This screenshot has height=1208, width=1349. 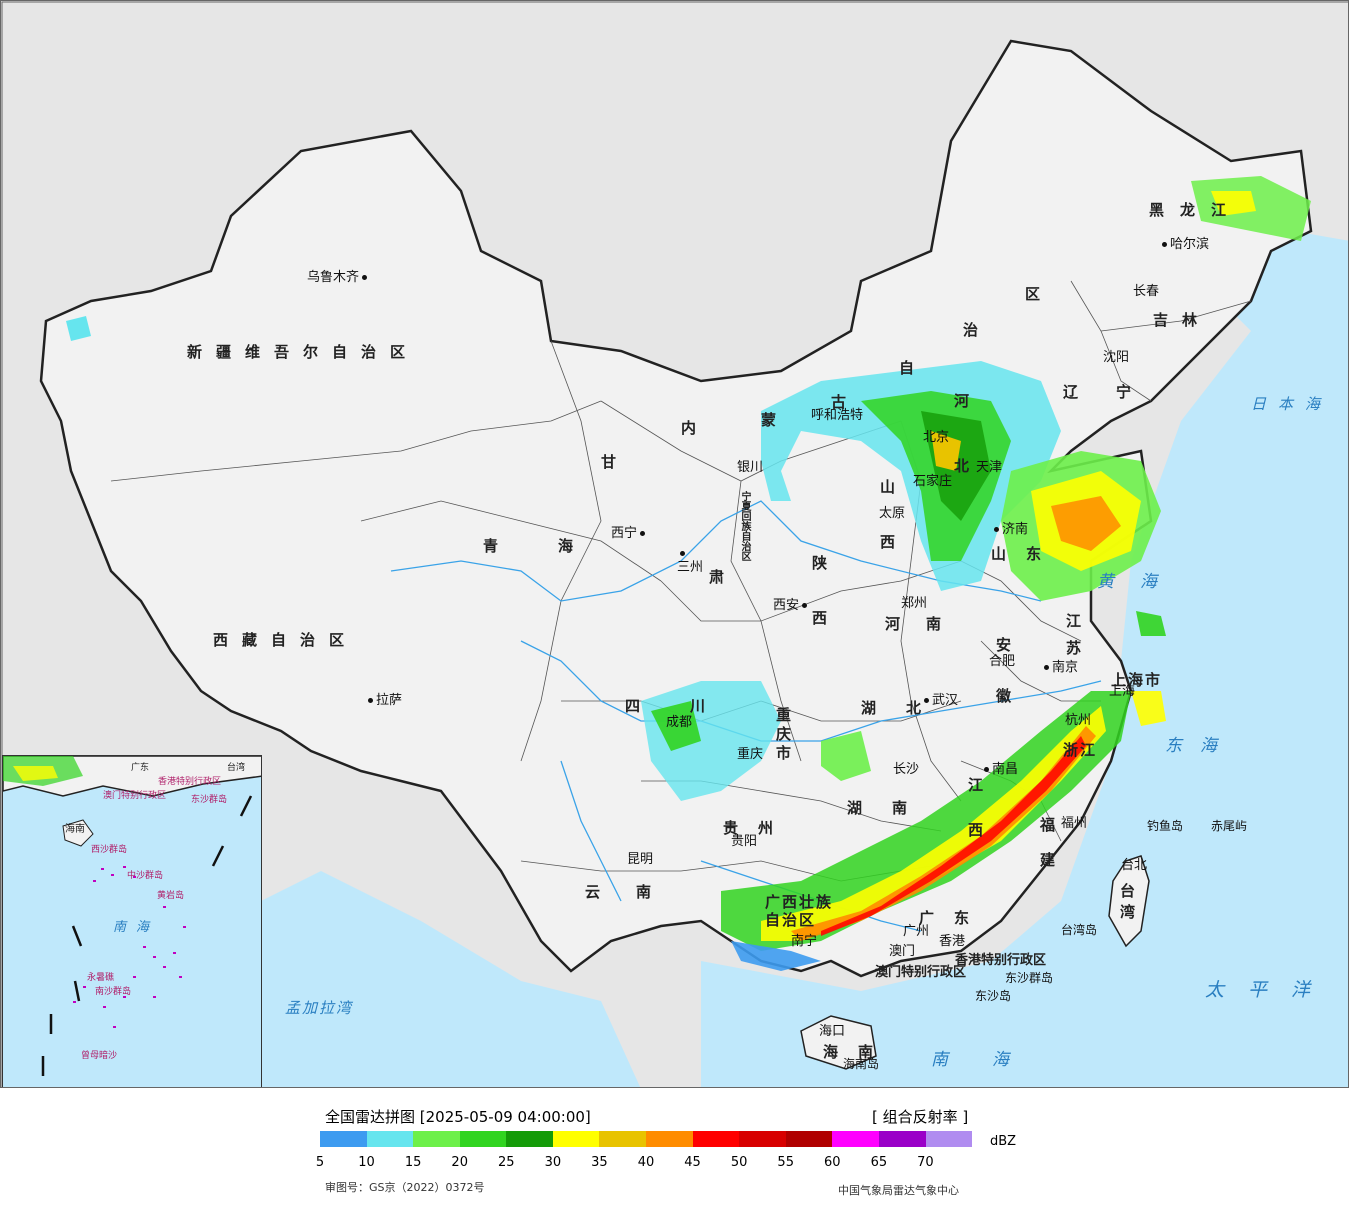 I want to click on province-guangdong: 广东, so click(x=954, y=918).